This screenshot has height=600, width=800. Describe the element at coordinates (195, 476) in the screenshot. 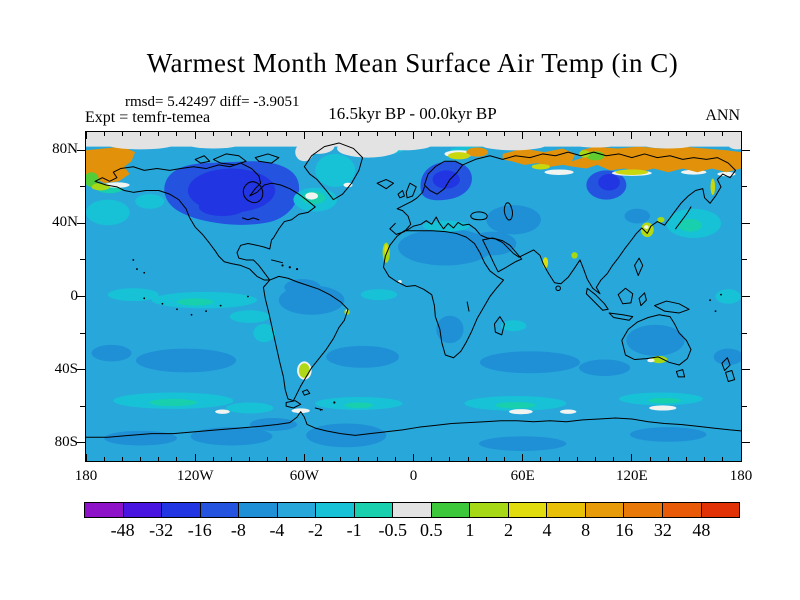

I see `lon-axis-label: 120W` at that location.